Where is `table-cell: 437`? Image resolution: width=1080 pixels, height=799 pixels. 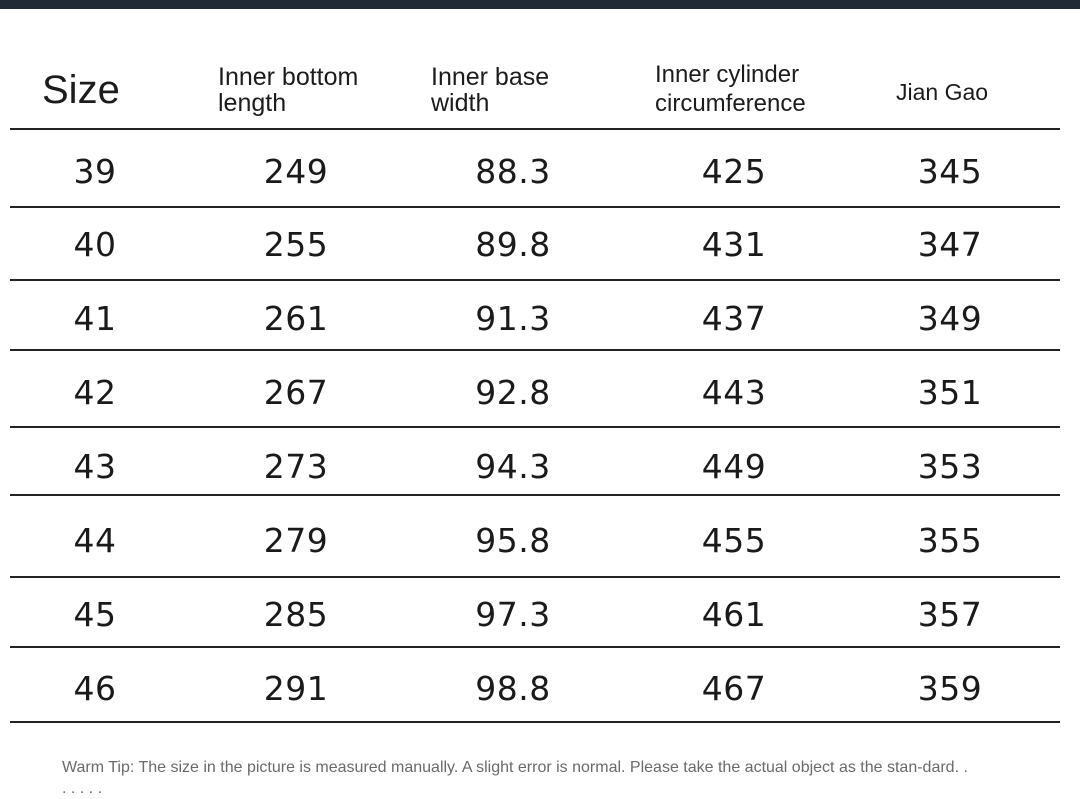
table-cell: 437 is located at coordinates (734, 318).